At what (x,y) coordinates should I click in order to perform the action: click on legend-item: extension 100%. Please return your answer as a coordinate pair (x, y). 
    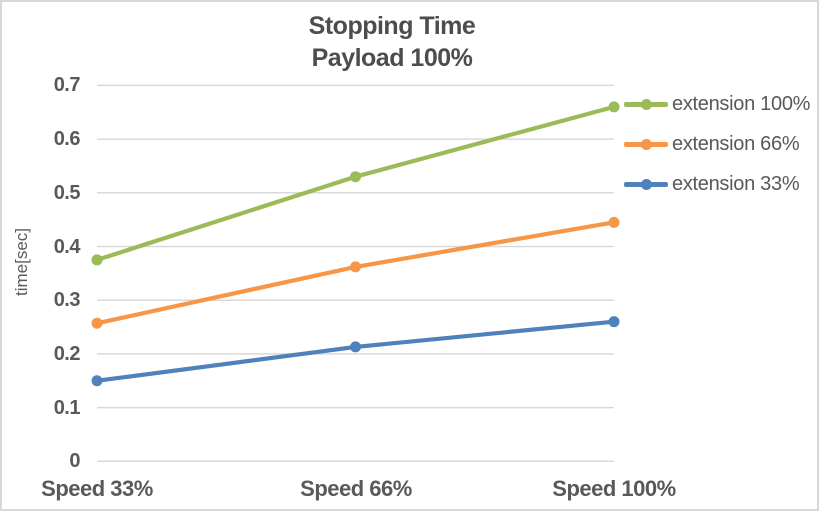
    Looking at the image, I should click on (717, 104).